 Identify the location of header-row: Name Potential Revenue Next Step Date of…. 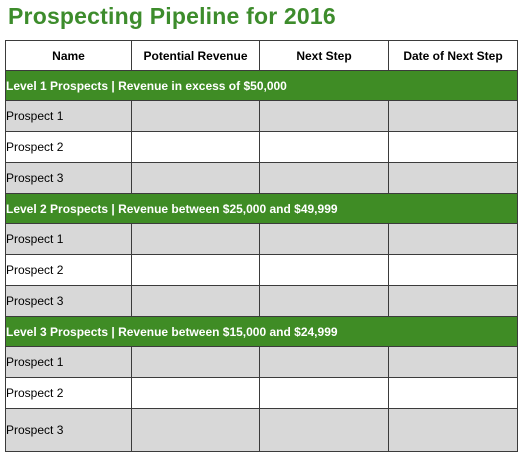
(261, 55).